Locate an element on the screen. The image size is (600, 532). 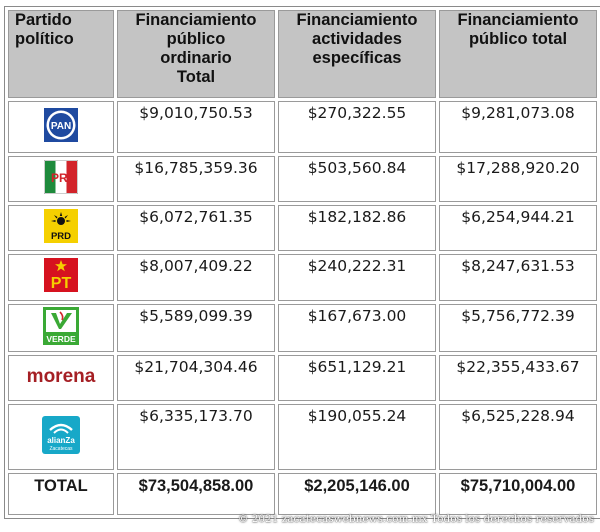
party-logo-cell: PRI is located at coordinates (61, 179).